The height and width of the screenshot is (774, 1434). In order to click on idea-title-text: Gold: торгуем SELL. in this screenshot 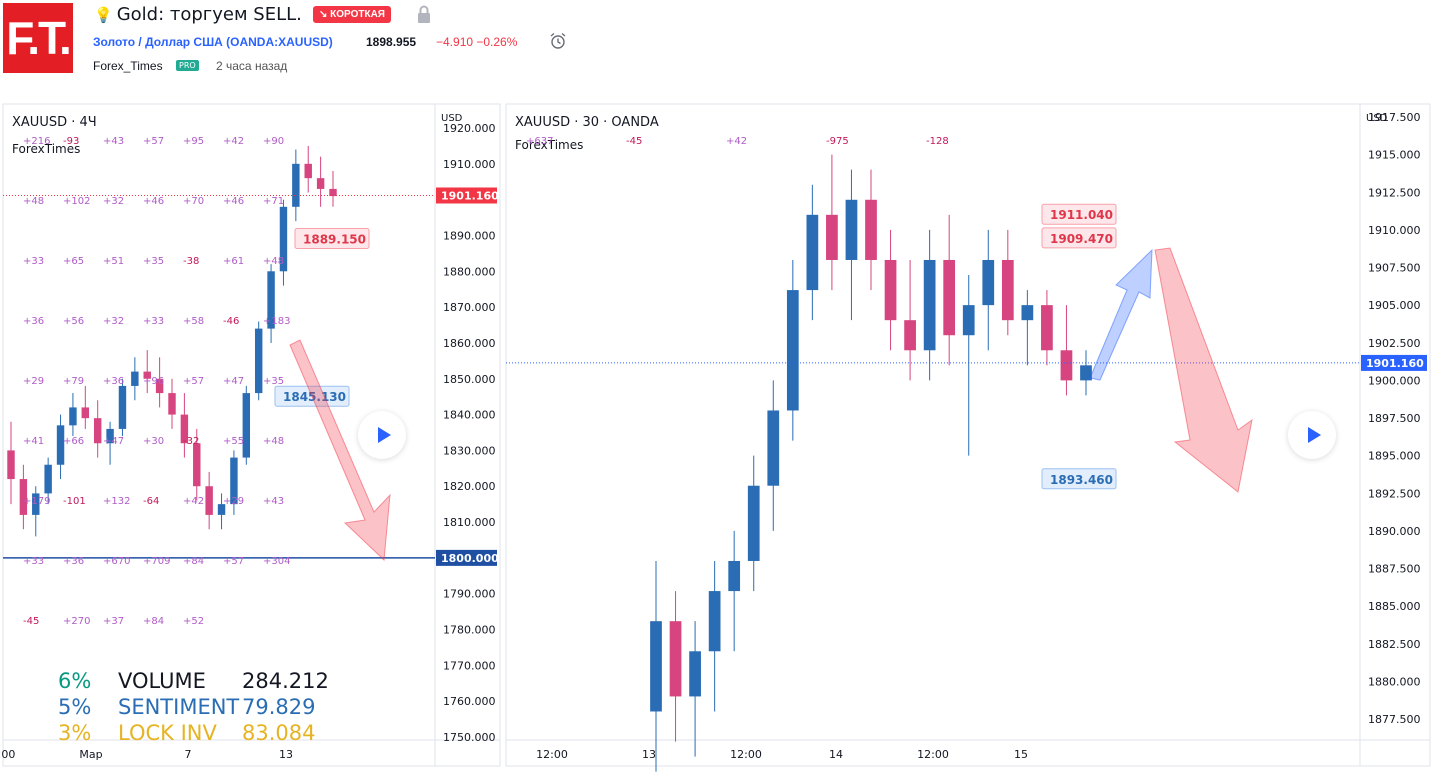, I will do `click(209, 14)`.